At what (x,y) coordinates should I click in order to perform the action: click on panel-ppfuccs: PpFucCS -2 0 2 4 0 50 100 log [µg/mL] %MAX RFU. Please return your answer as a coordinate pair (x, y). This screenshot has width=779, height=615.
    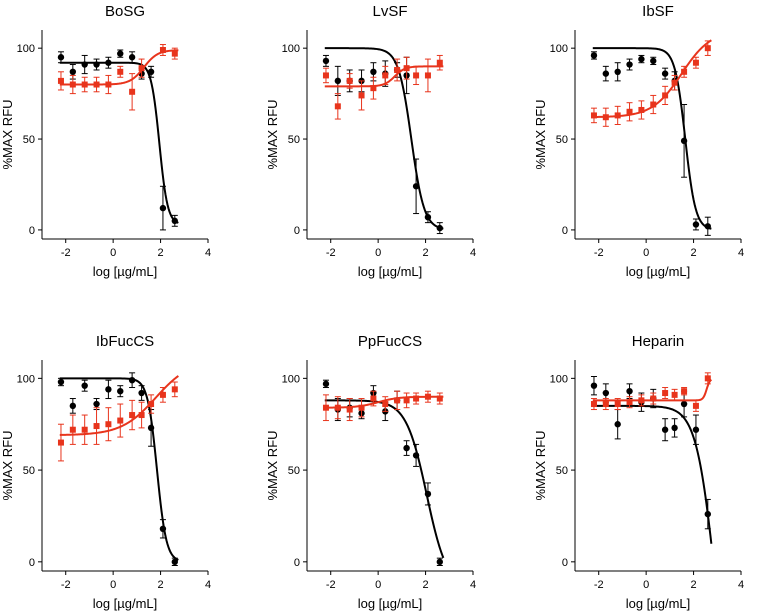
    Looking at the image, I should click on (370, 472).